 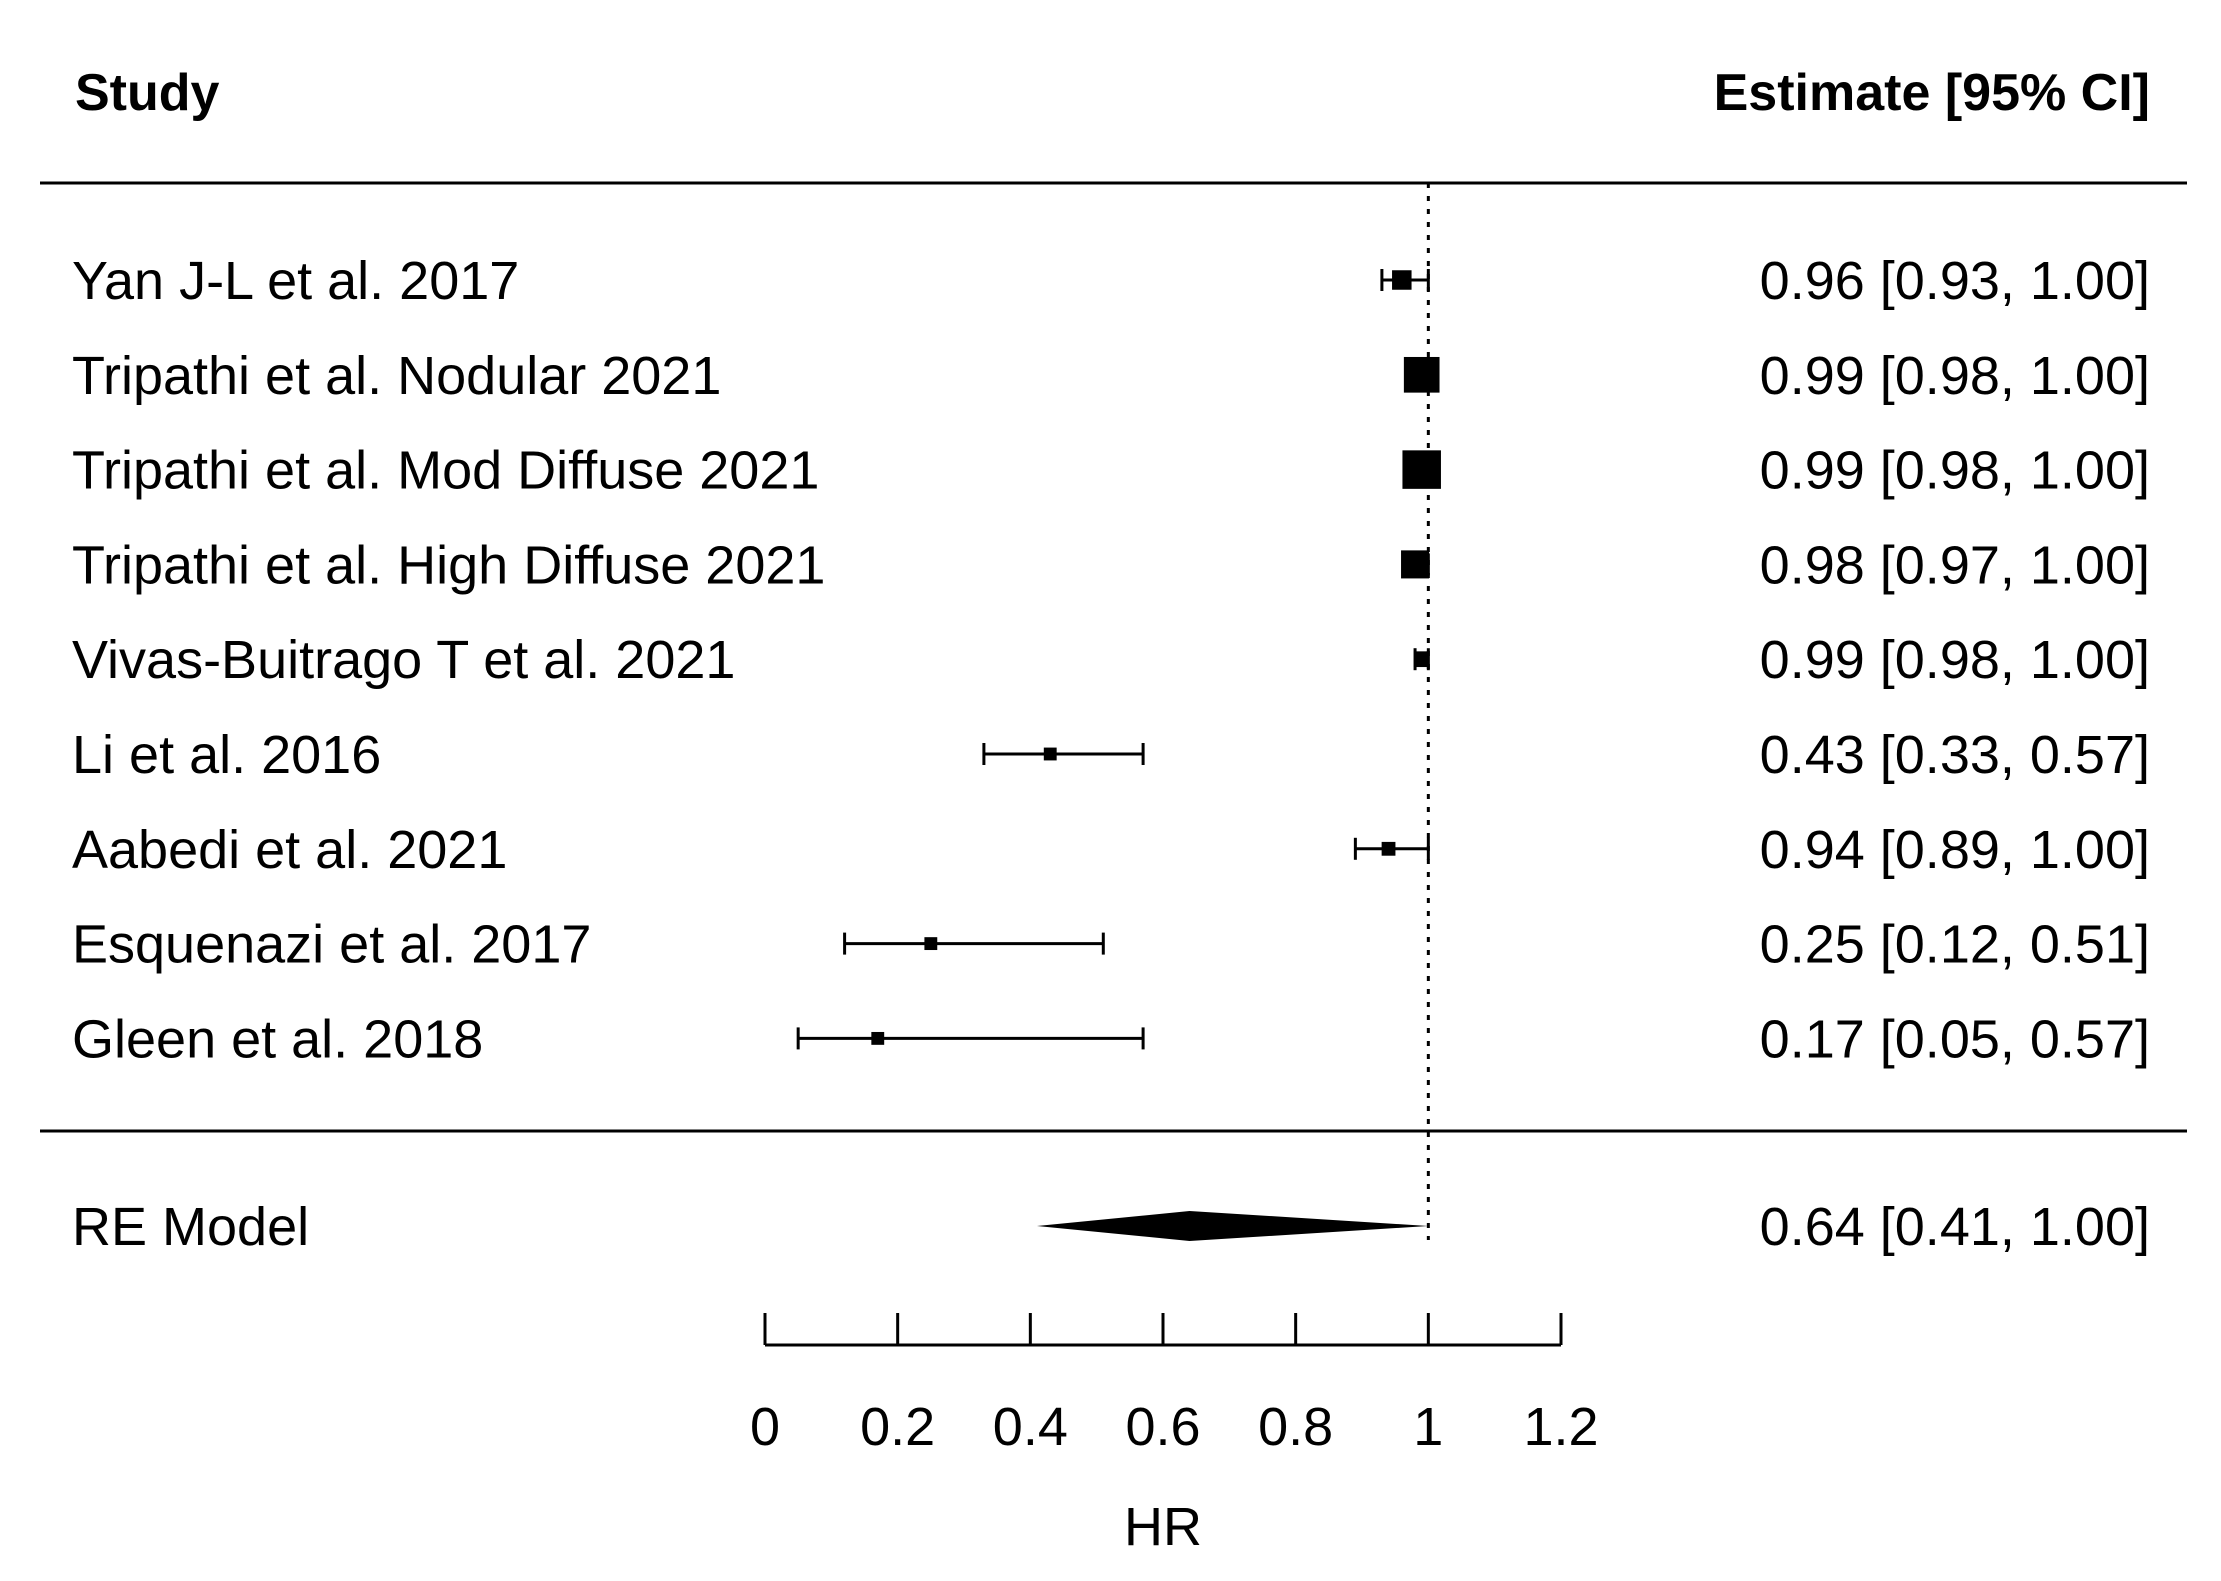 What do you see at coordinates (396, 376) in the screenshot?
I see `study-name: Tripathi et al. Nodular 2021` at bounding box center [396, 376].